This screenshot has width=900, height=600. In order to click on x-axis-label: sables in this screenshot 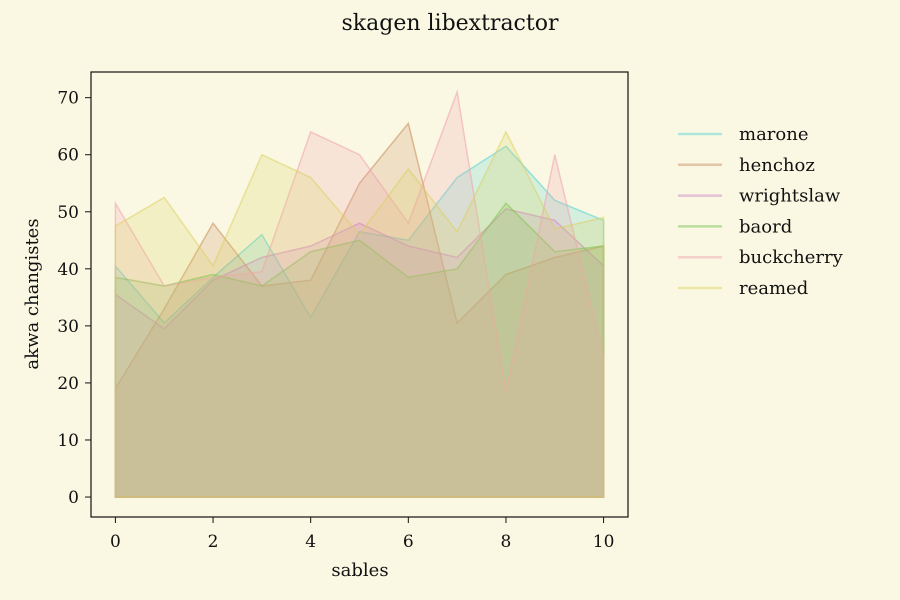, I will do `click(359, 570)`.